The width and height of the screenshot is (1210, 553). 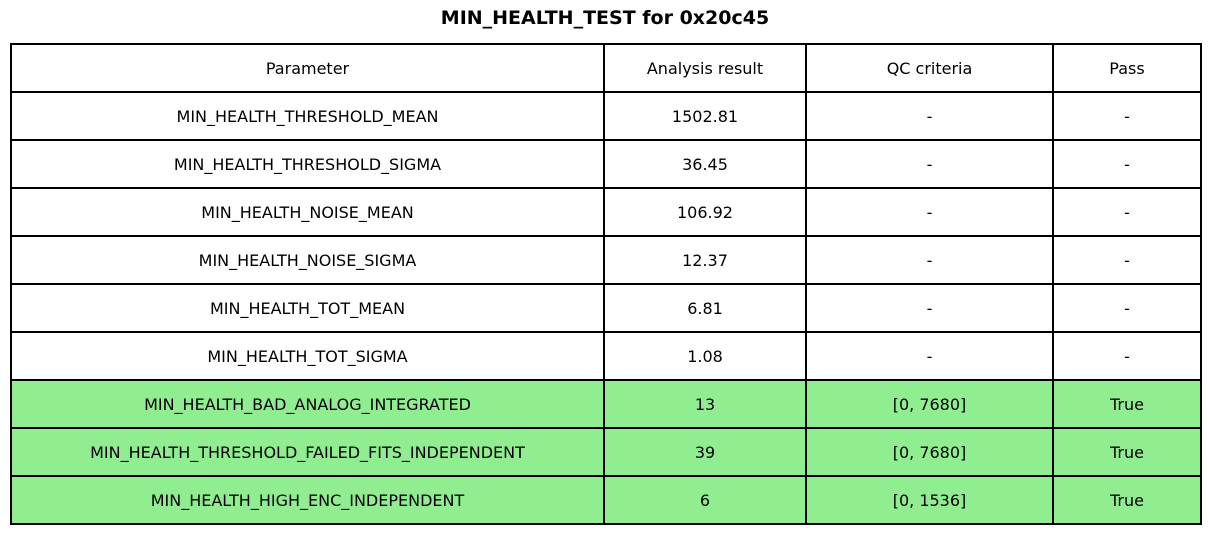 What do you see at coordinates (929, 68) in the screenshot?
I see `column-header-qc-criteria: QC criteria` at bounding box center [929, 68].